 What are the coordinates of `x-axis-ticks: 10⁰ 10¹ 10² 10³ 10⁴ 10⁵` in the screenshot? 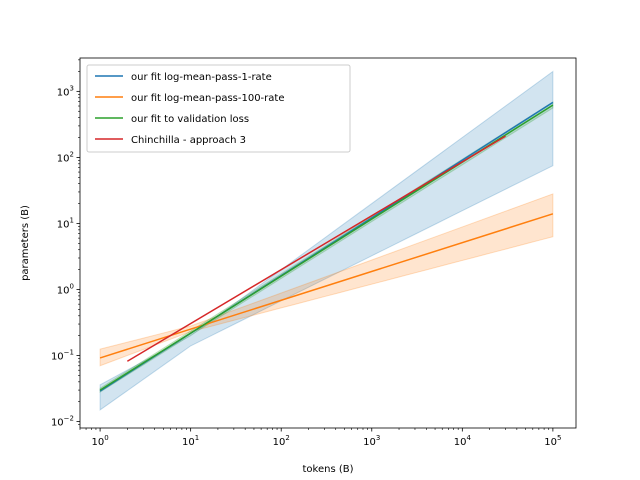 It's located at (320, 438).